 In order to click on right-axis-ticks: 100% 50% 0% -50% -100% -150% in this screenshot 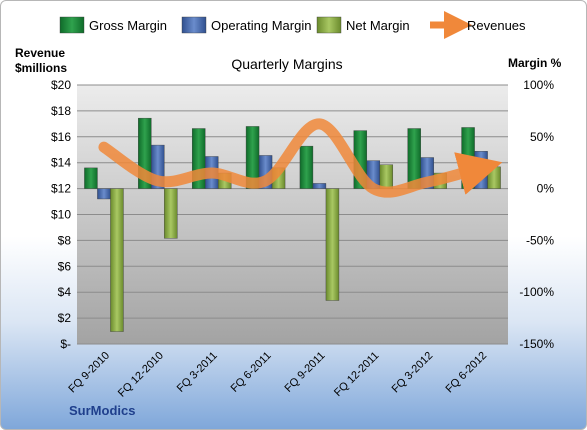, I will do `click(536, 214)`.